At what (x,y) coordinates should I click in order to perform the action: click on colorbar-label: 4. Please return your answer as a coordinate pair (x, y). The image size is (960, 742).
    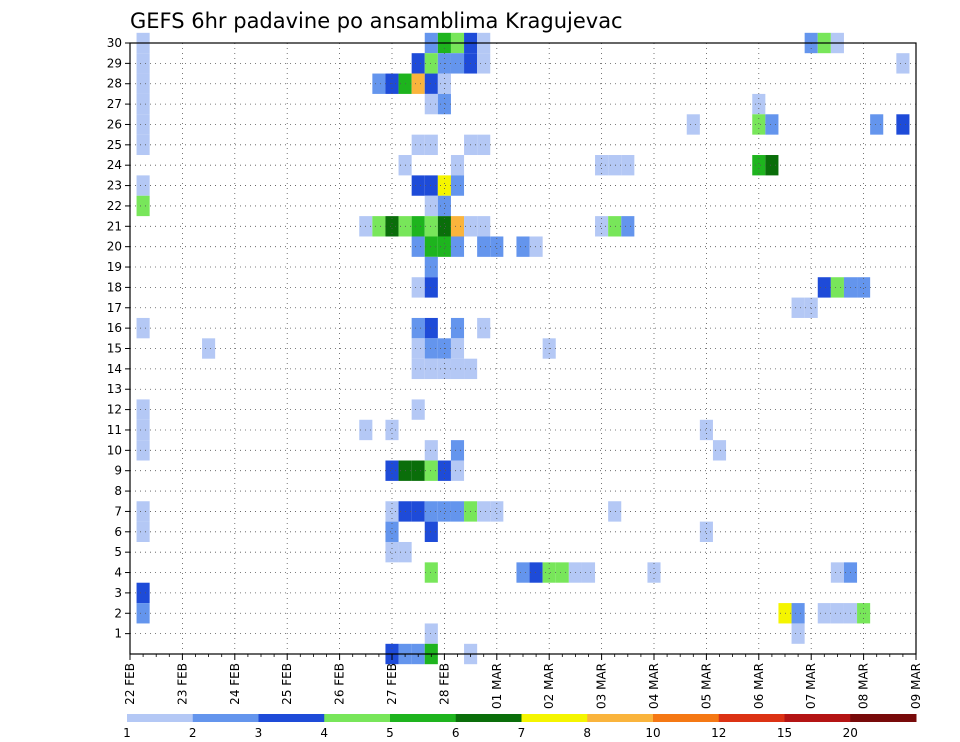
    Looking at the image, I should click on (324, 733).